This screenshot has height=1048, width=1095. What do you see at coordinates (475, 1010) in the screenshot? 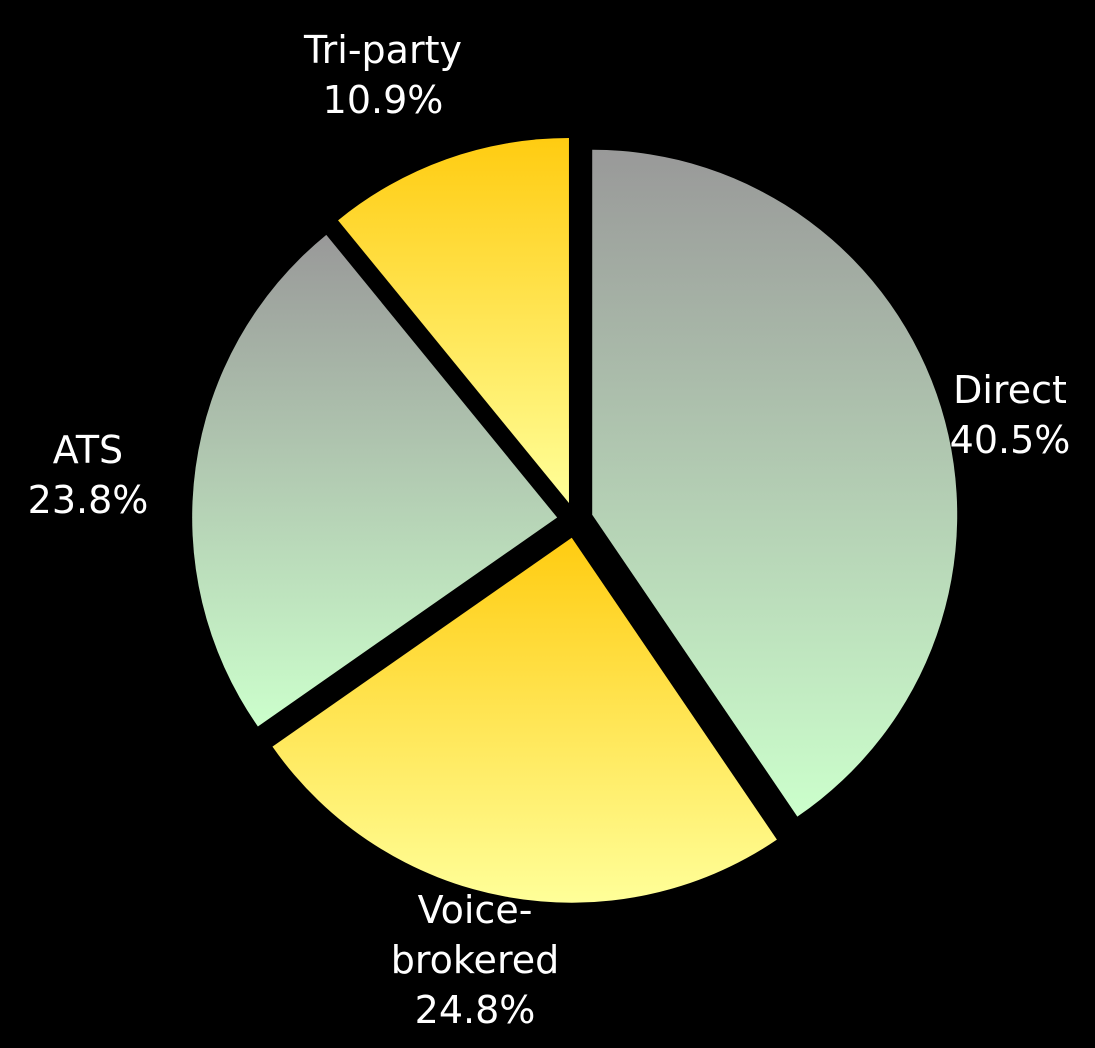
I see `value-label: 24.8%` at bounding box center [475, 1010].